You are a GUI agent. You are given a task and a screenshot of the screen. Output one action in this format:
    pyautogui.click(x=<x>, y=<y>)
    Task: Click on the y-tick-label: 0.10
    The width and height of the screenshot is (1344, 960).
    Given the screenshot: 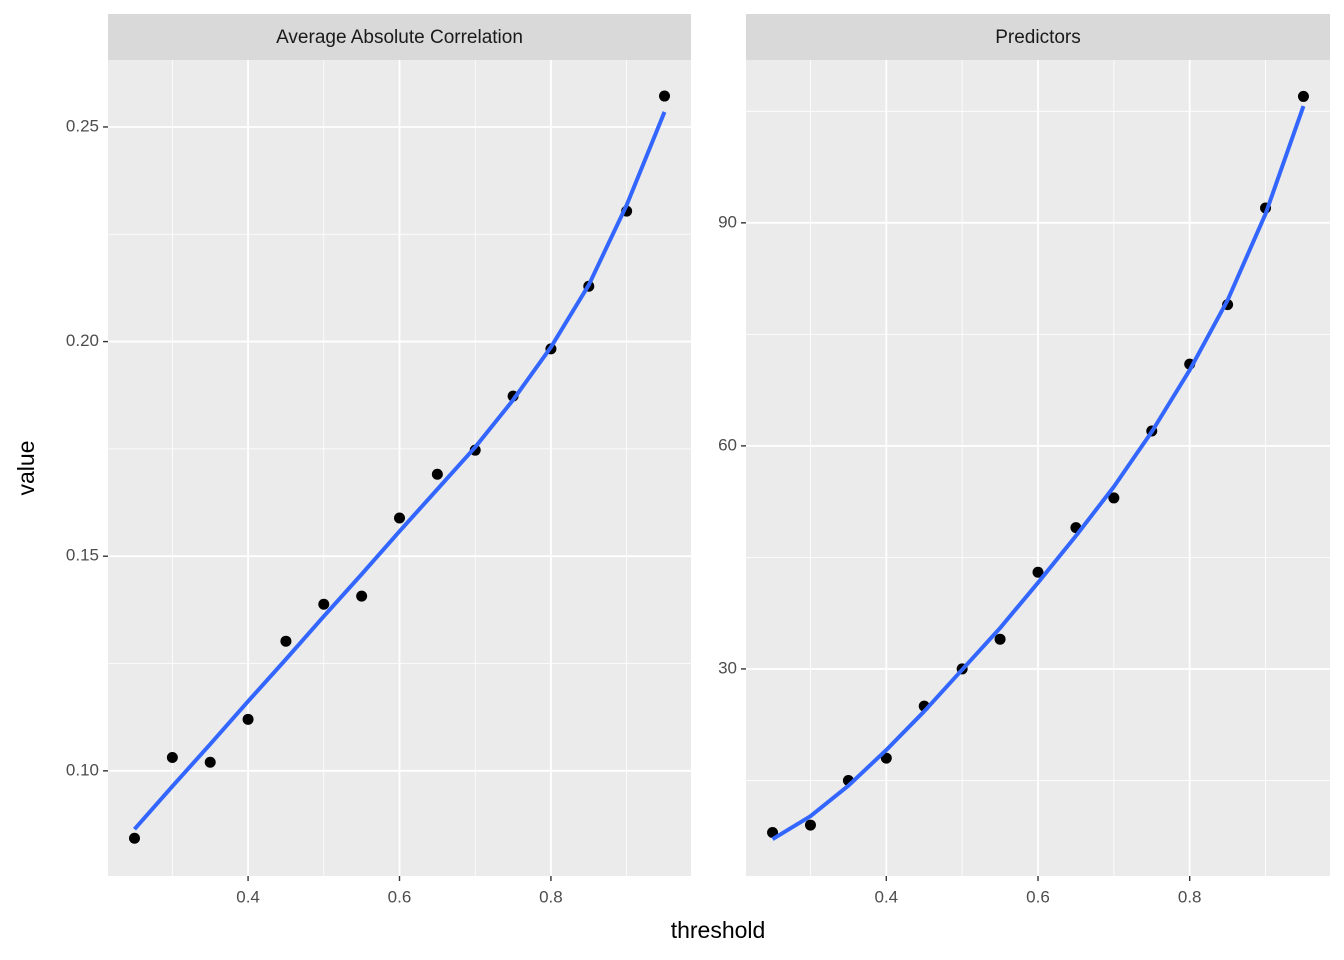 What is the action you would take?
    pyautogui.click(x=82, y=769)
    